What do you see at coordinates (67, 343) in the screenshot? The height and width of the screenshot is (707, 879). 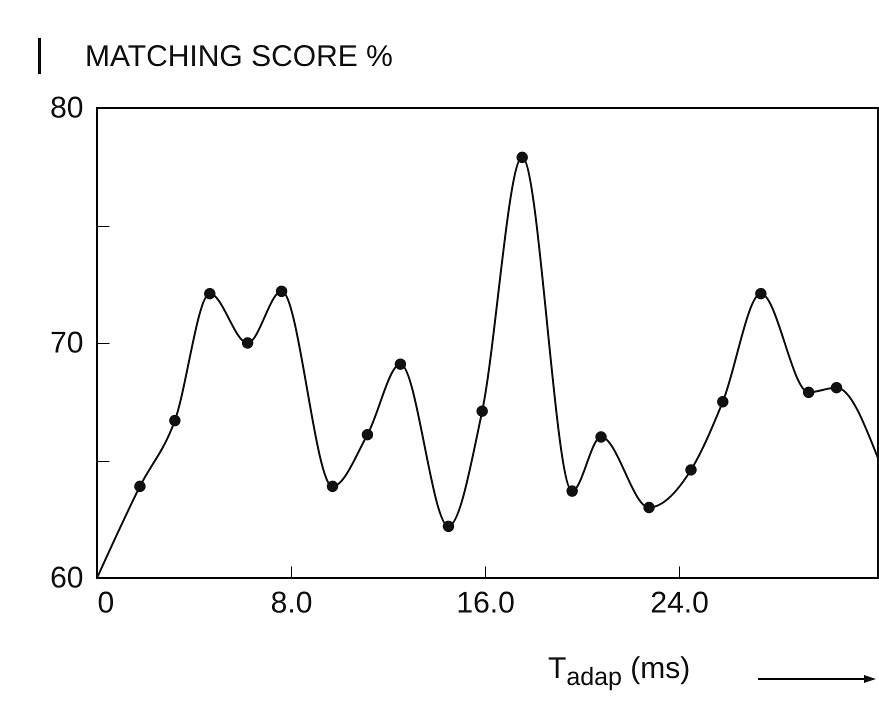 I see `y-tick-label: 70` at bounding box center [67, 343].